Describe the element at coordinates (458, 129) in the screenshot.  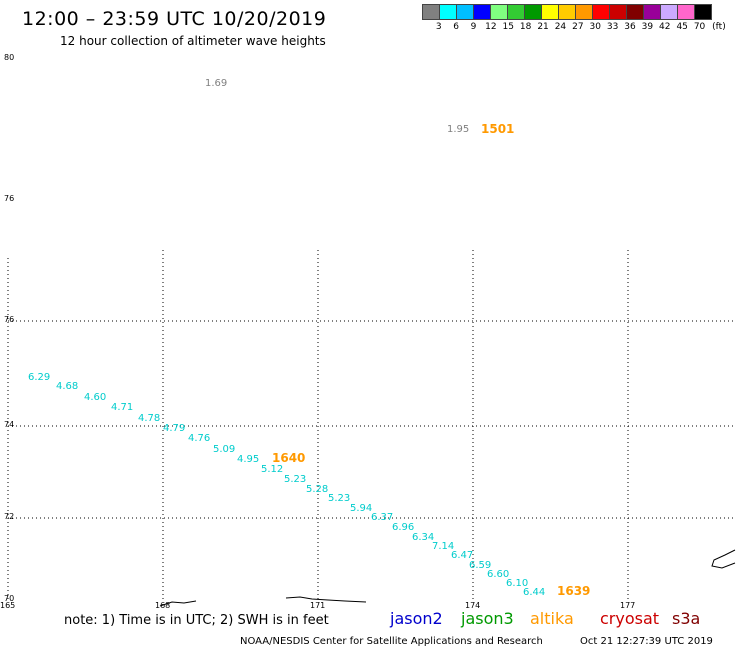
I see `grey-swh-value: 1.95` at that location.